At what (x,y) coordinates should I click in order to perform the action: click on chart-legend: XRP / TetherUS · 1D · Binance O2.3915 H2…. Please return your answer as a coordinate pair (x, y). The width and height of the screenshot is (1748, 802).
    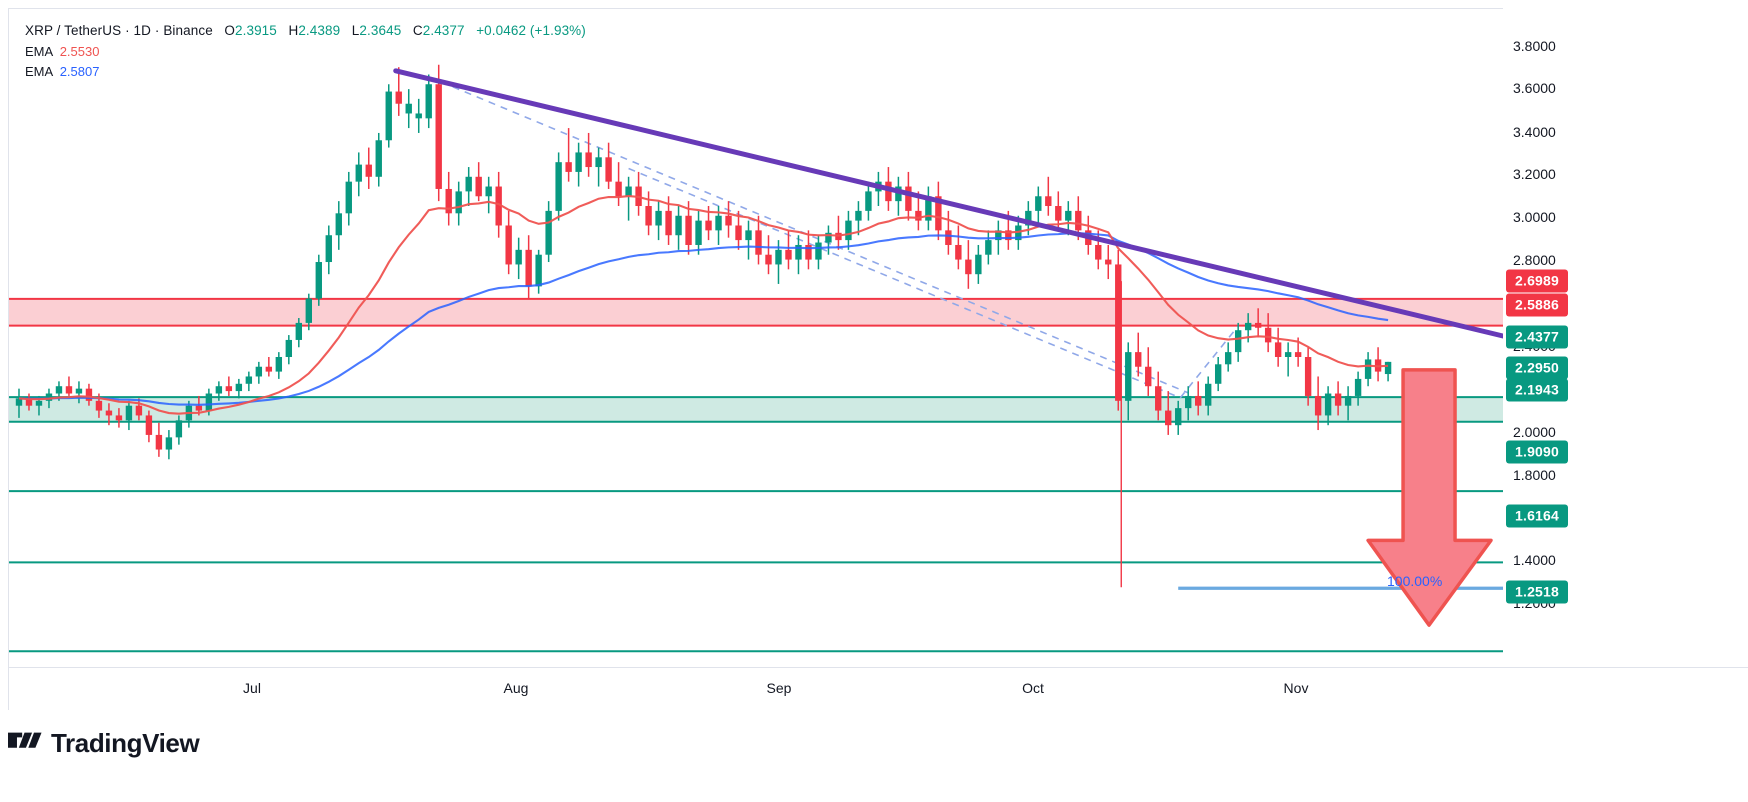
    Looking at the image, I should click on (305, 51).